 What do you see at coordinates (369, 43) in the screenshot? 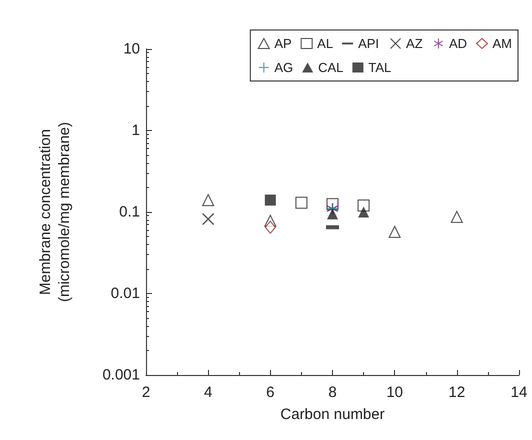
I see `legend-label: API` at bounding box center [369, 43].